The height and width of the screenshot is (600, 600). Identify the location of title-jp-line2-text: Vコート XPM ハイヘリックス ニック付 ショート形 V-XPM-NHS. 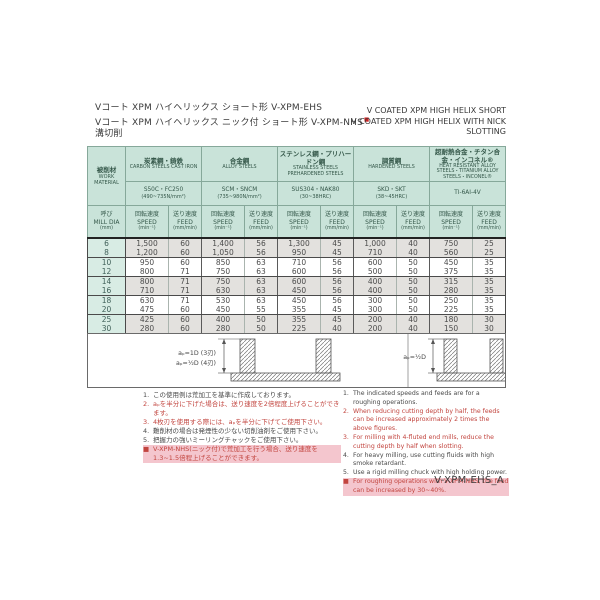
(229, 122).